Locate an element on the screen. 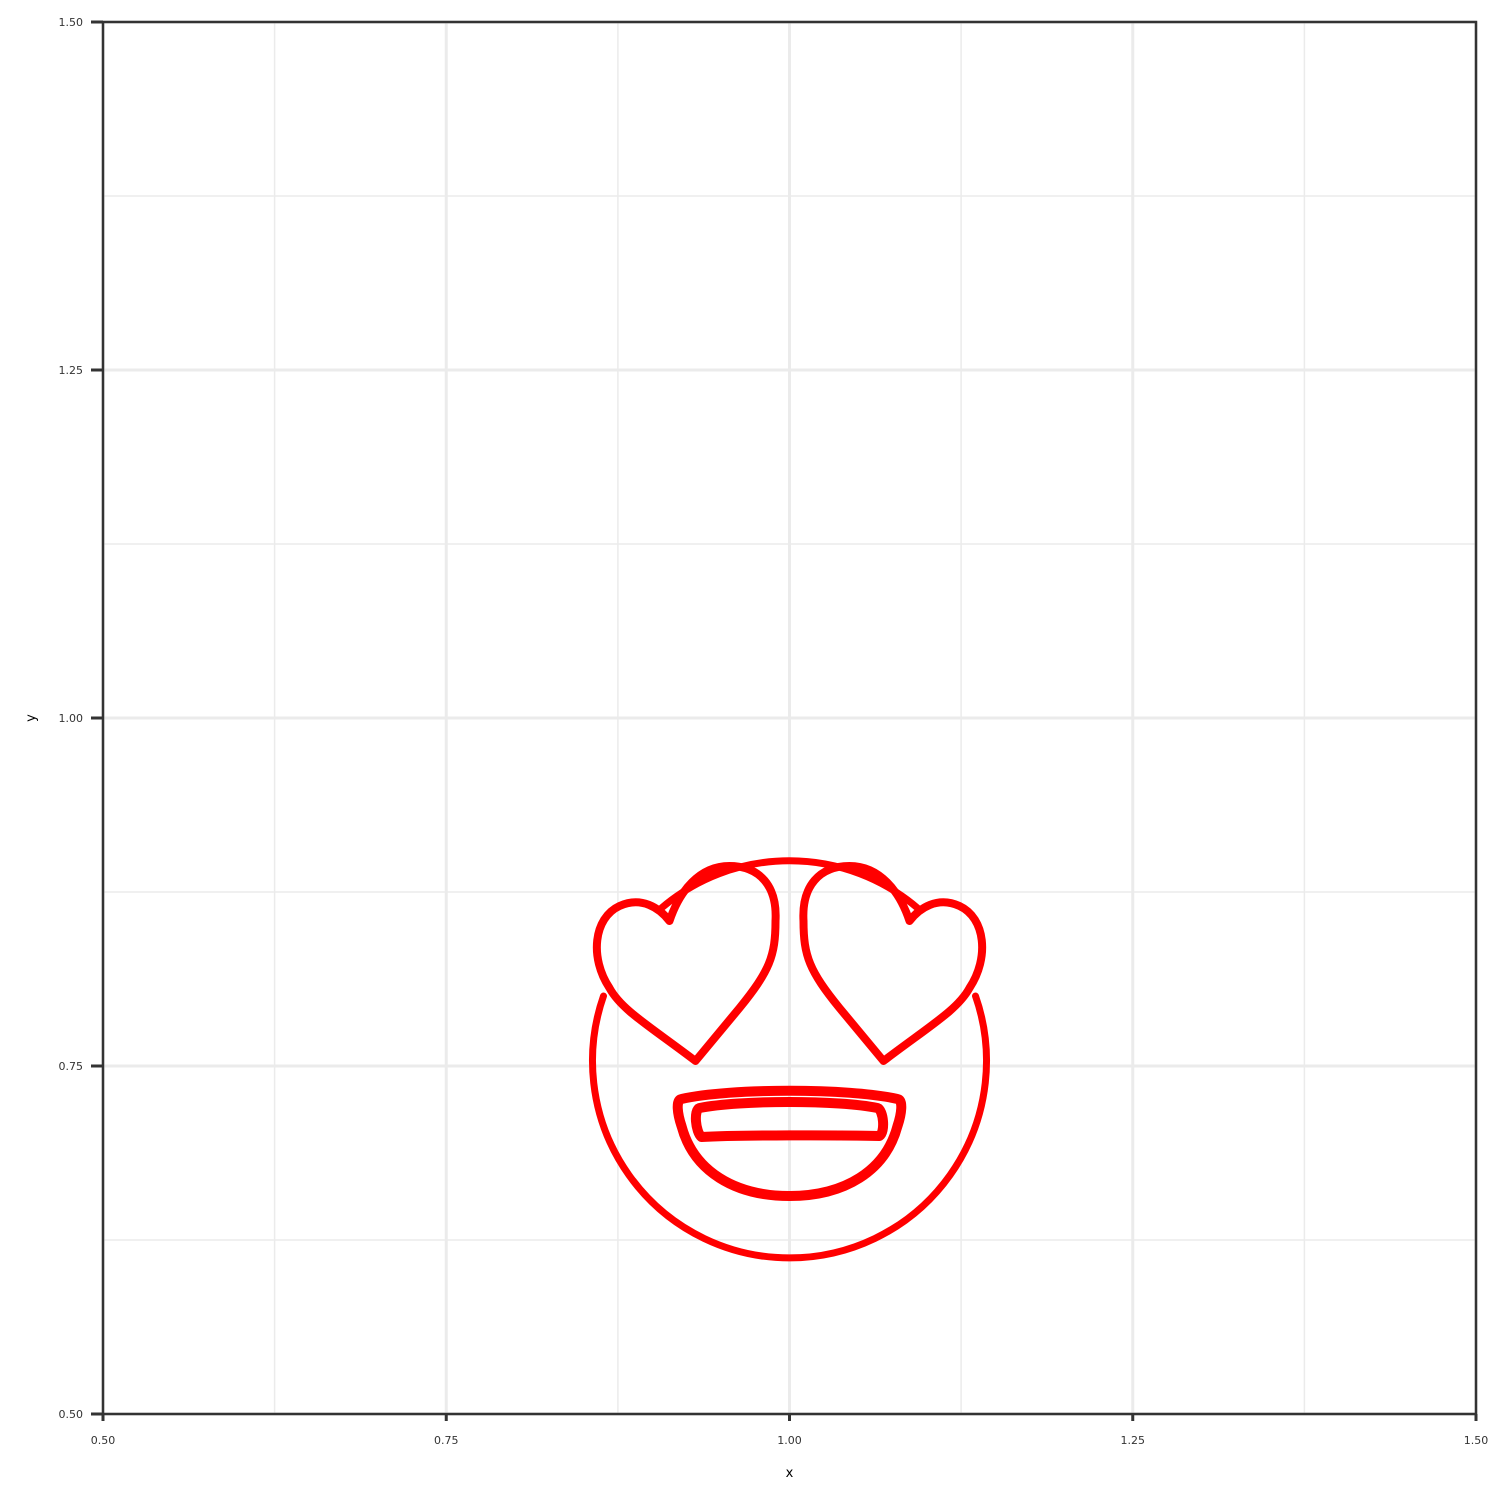  teeth is located at coordinates (789, 1119).